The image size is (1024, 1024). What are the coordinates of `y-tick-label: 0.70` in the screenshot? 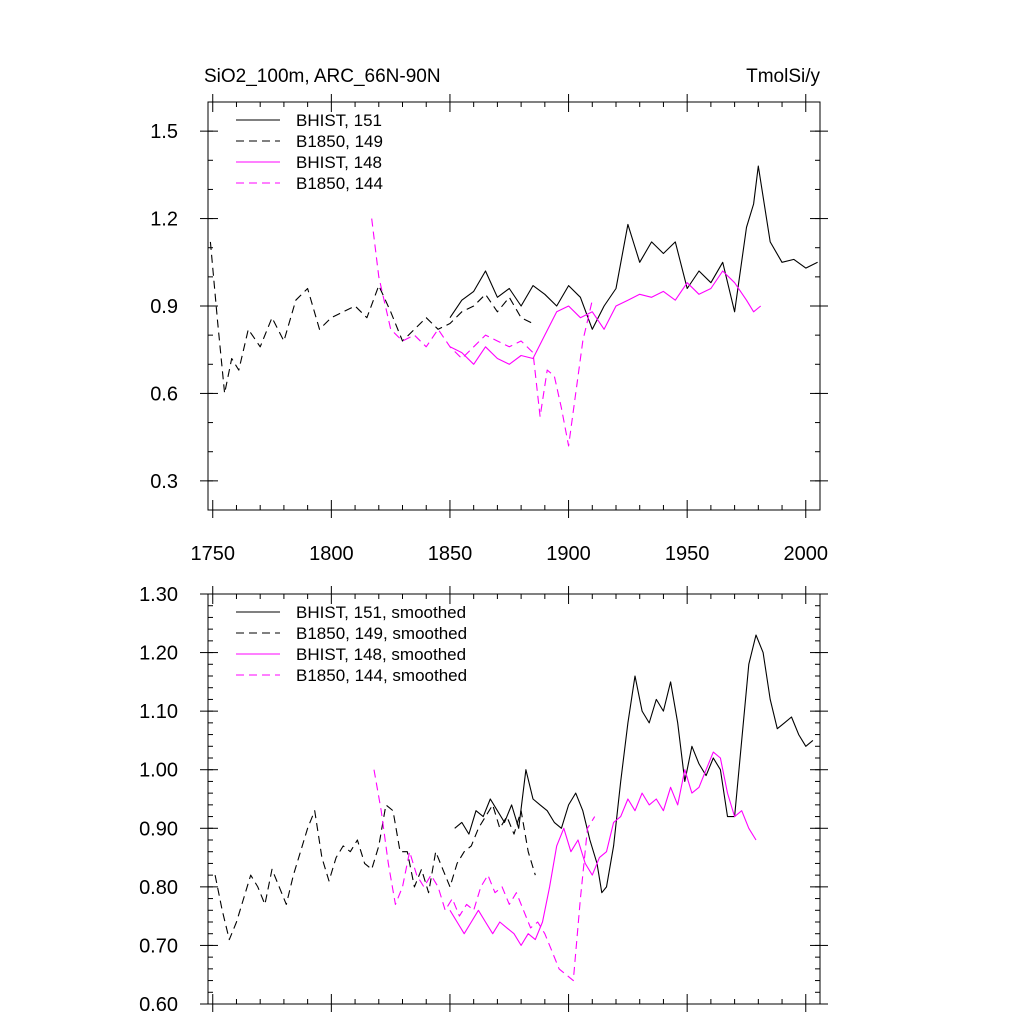 It's located at (158, 946).